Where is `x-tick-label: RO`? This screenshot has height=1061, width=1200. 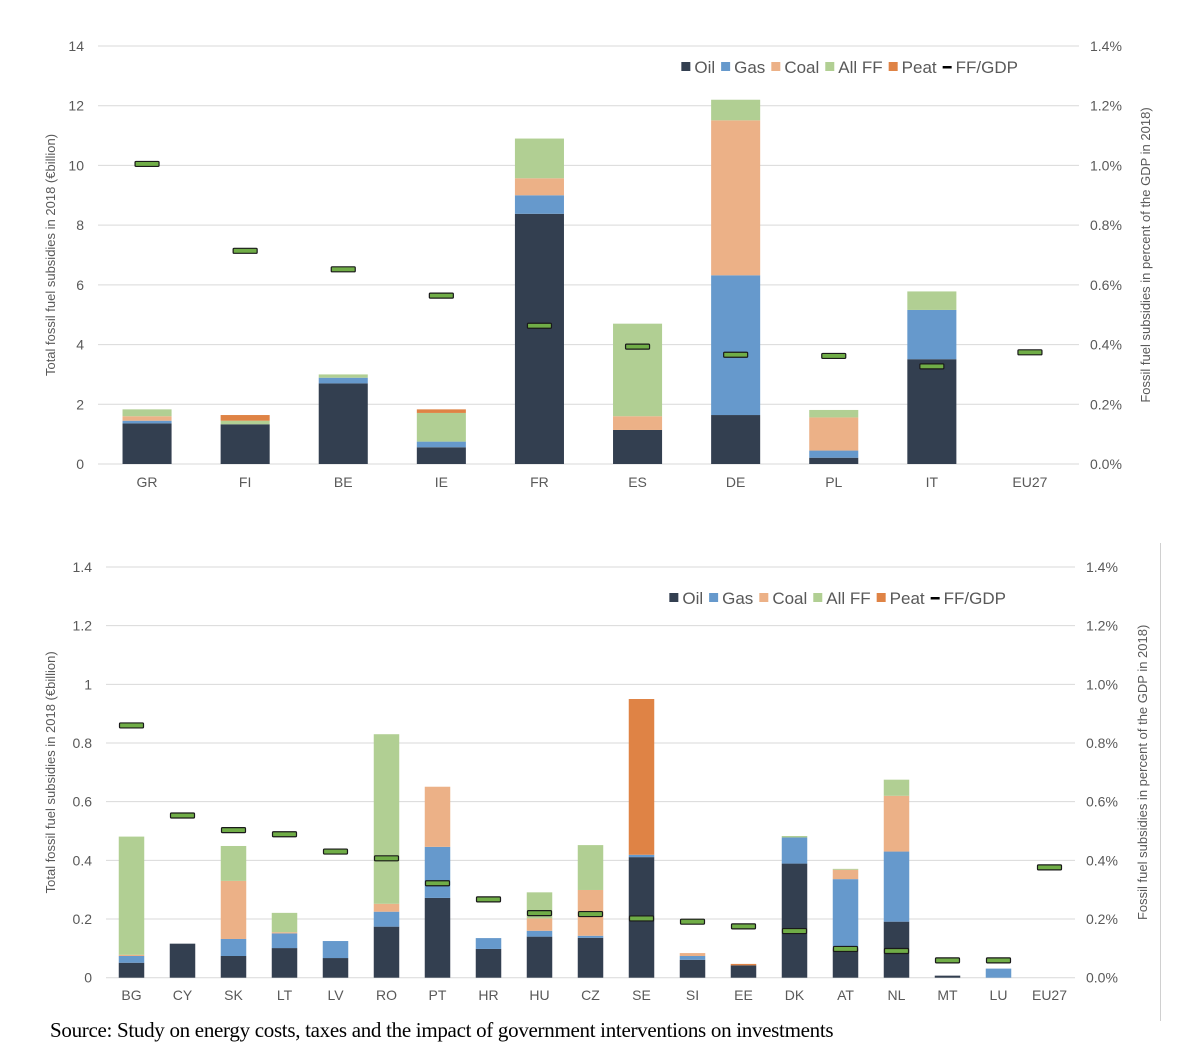
x-tick-label: RO is located at coordinates (386, 995).